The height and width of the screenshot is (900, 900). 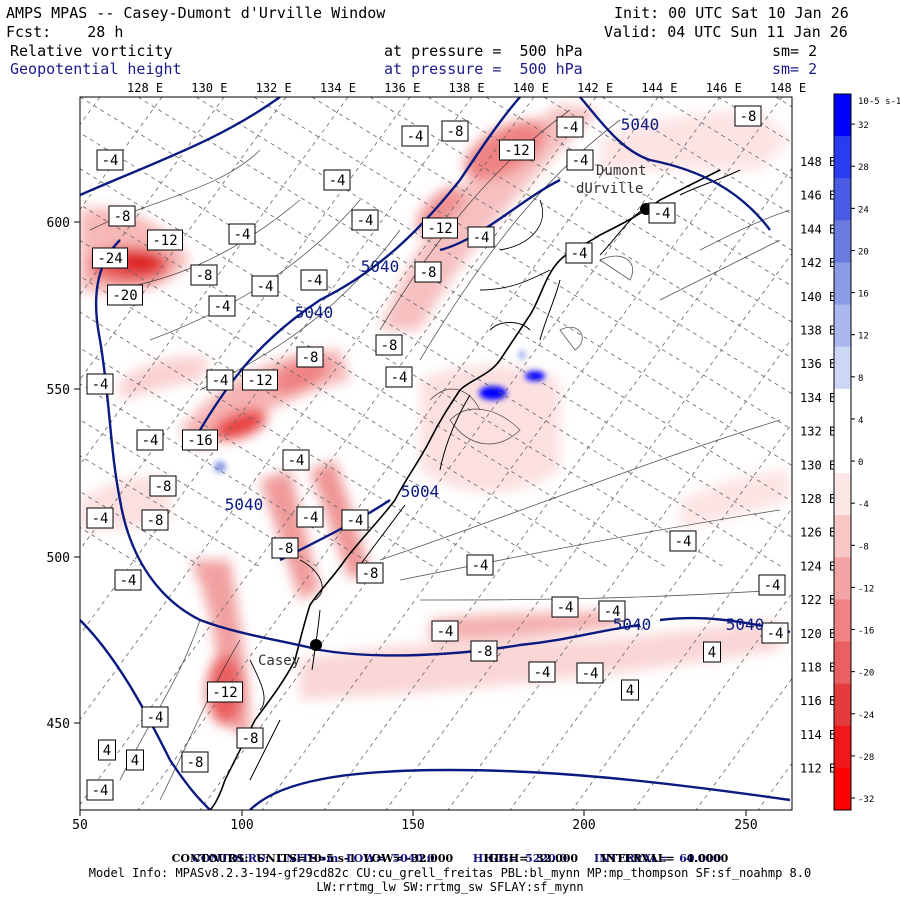 What do you see at coordinates (659, 88) in the screenshot?
I see `top-lon-label: 144 E` at bounding box center [659, 88].